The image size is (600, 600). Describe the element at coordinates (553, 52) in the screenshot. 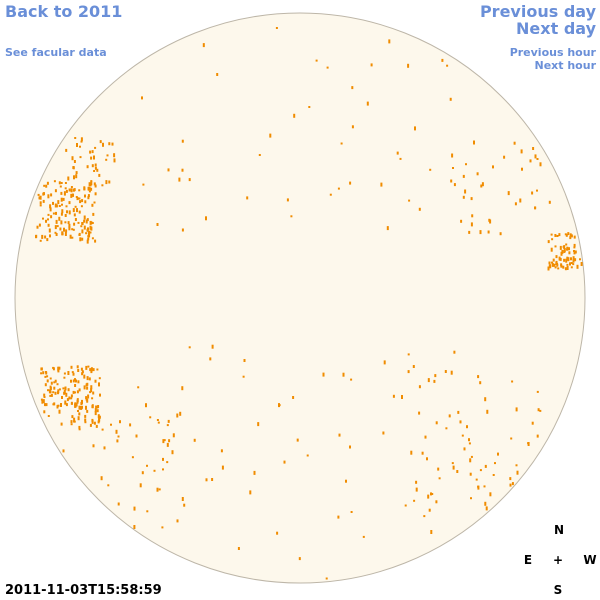

I see `previous-hour-link: Previous hour` at that location.